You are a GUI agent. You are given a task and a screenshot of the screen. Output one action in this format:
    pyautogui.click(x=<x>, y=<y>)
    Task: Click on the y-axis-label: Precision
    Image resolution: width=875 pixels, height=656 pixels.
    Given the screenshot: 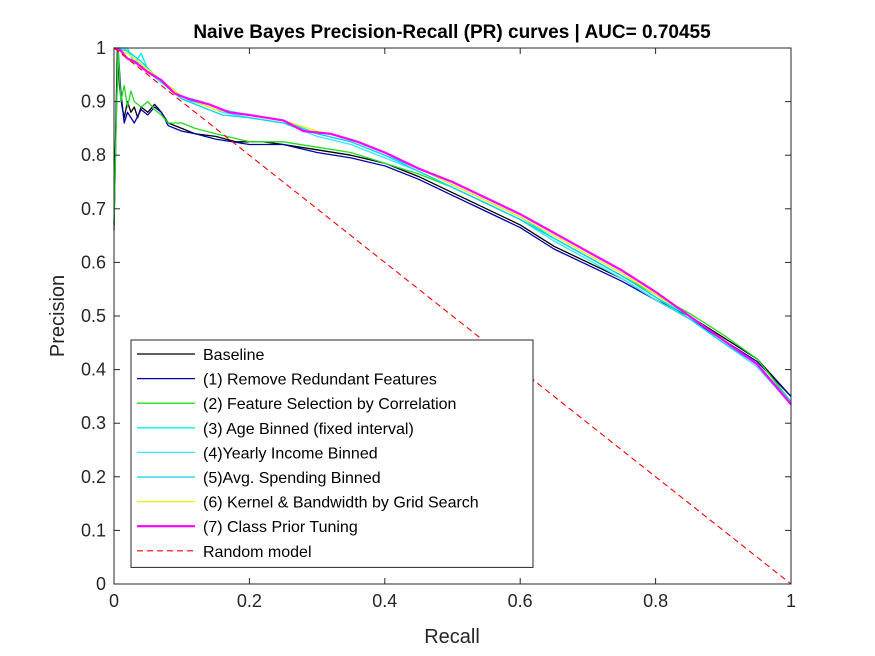 What is the action you would take?
    pyautogui.click(x=58, y=316)
    